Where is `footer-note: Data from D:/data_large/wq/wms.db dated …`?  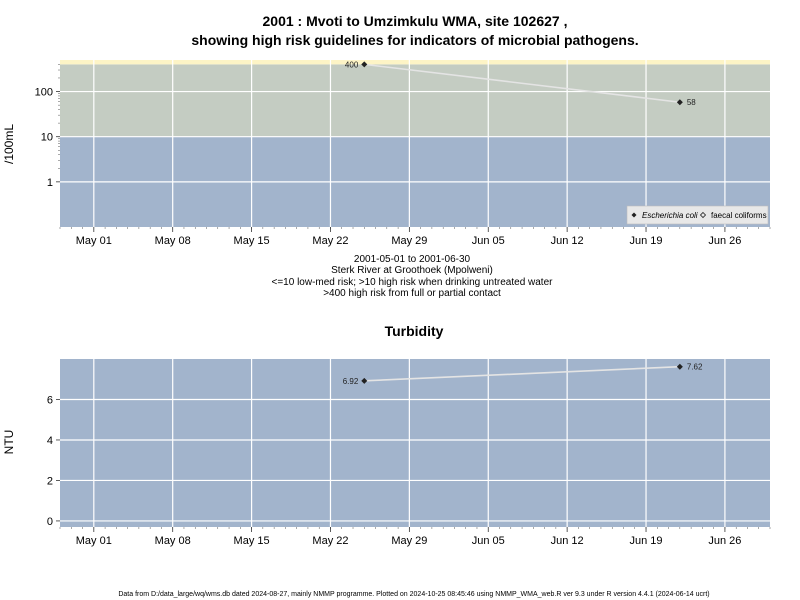
footer-note: Data from D:/data_large/wq/wms.db dated … is located at coordinates (413, 594).